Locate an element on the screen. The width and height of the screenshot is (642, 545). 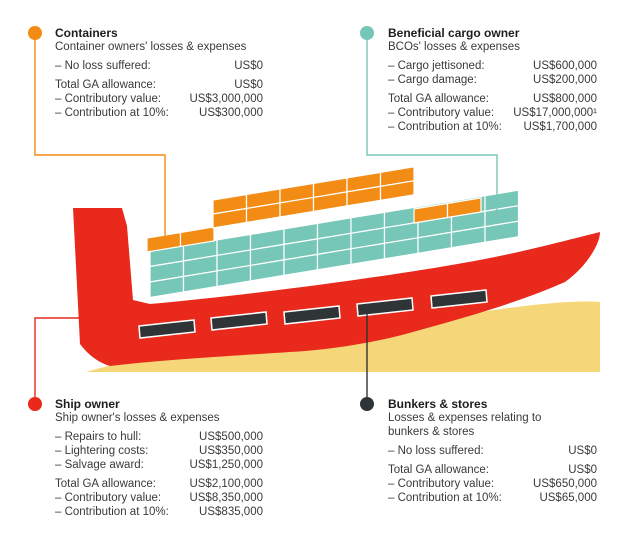
row: – Contributory value: US$17,000,000¹ is located at coordinates (492, 113).